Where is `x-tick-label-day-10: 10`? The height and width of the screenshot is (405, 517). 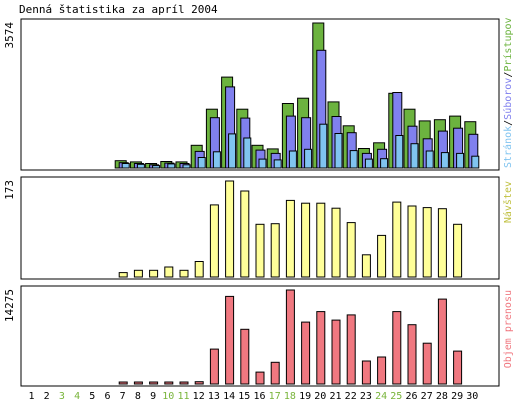 x-tick-label-day-10: 10 is located at coordinates (168, 396).